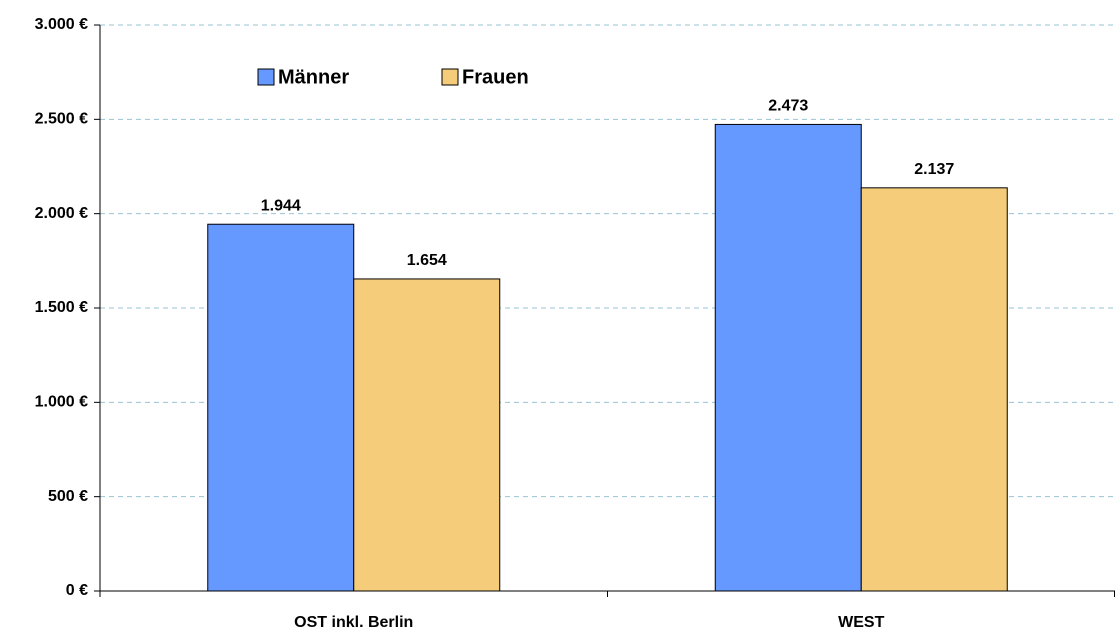  I want to click on value-label: 1.654, so click(427, 260).